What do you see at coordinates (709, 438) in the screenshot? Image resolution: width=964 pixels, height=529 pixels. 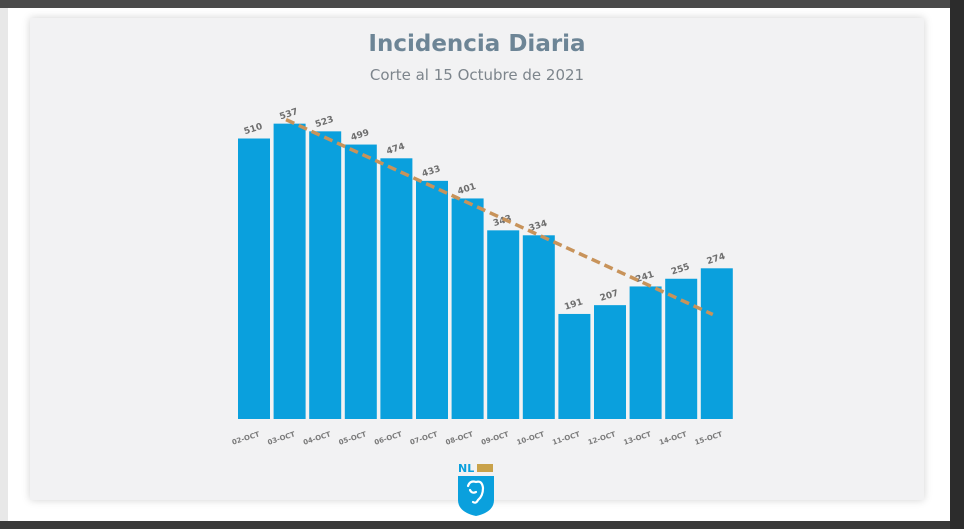 I see `x-tick-label: 15-OCT` at bounding box center [709, 438].